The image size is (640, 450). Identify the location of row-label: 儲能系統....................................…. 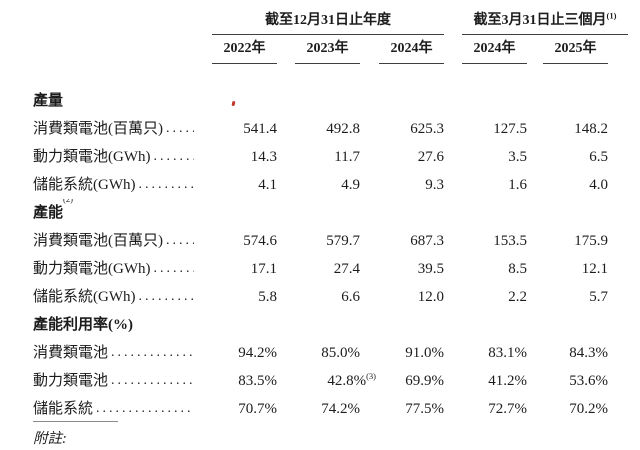
(115, 409).